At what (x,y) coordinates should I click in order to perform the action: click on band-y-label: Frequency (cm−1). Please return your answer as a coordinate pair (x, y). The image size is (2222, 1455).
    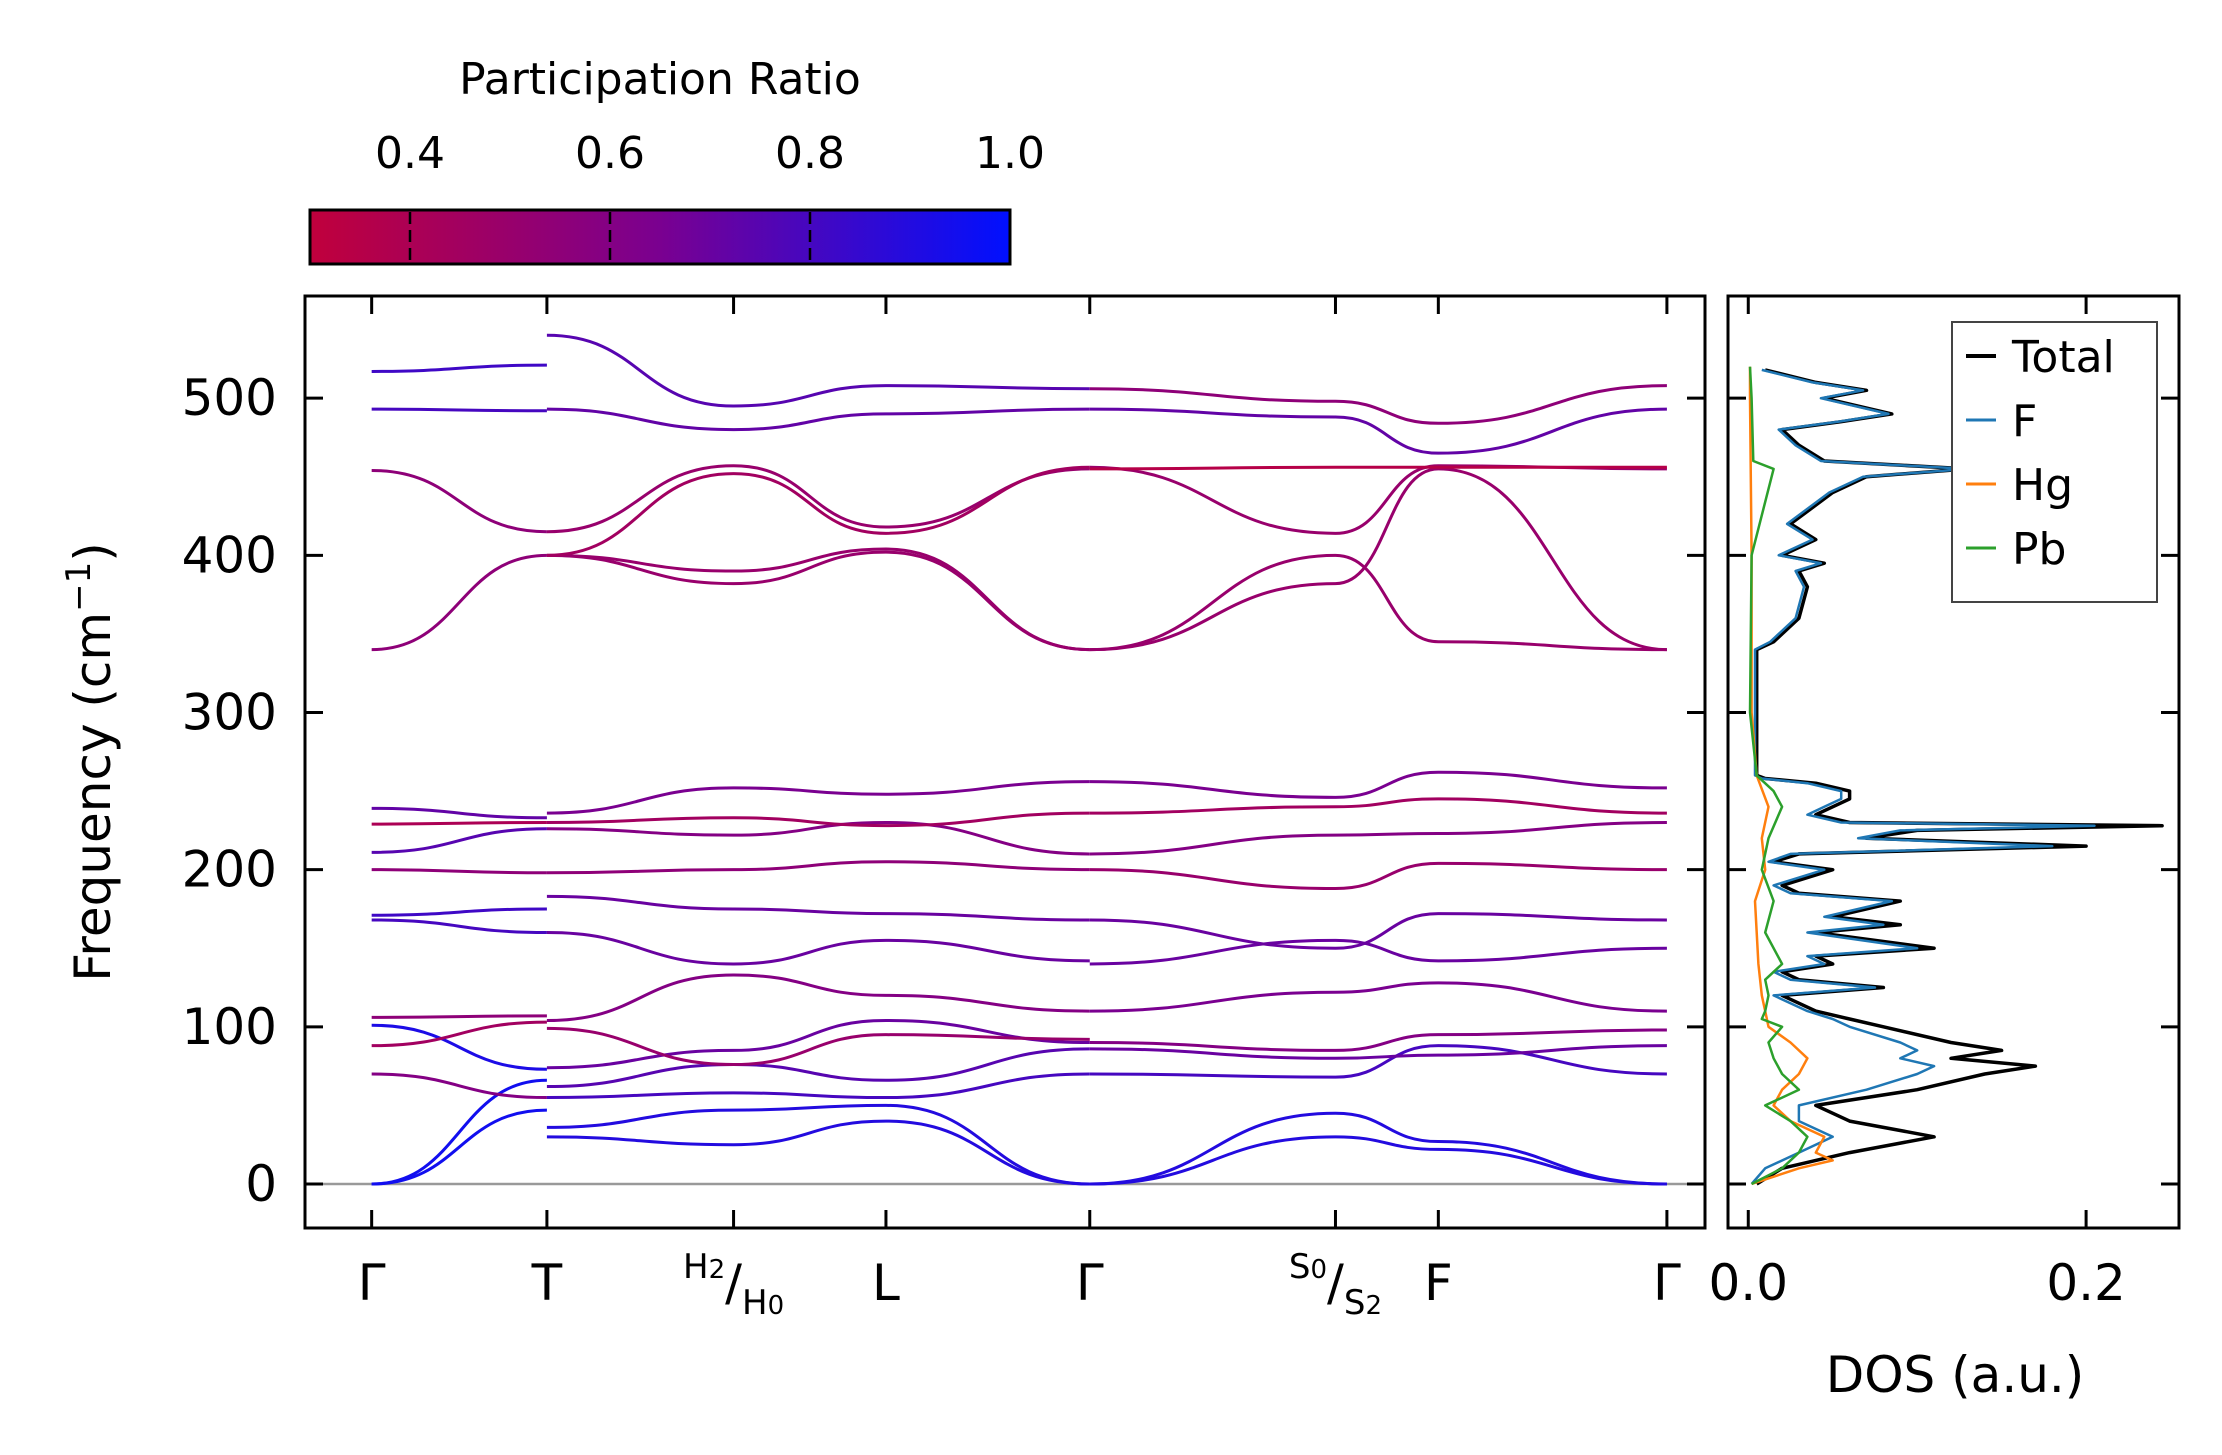
    Looking at the image, I should click on (90, 762).